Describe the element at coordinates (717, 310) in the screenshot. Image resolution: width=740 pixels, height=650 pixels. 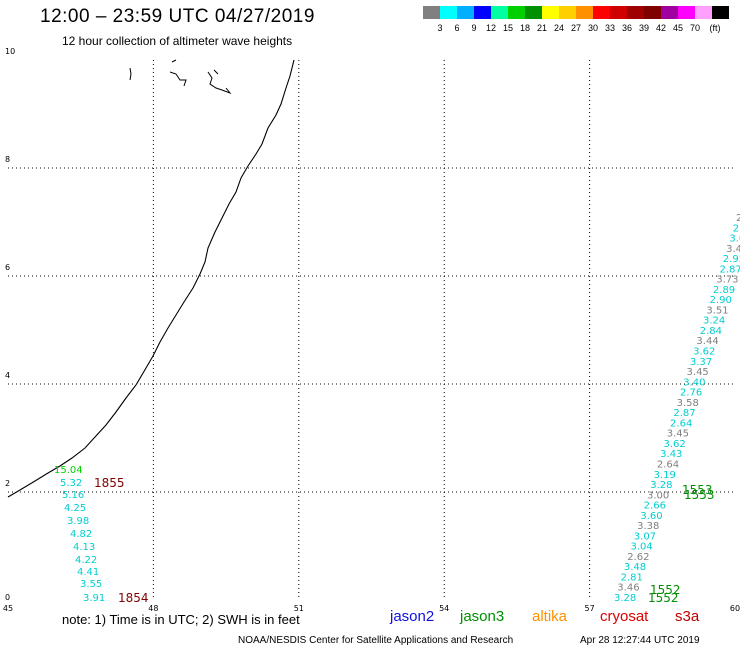
I see `swh-value: 3.51` at that location.